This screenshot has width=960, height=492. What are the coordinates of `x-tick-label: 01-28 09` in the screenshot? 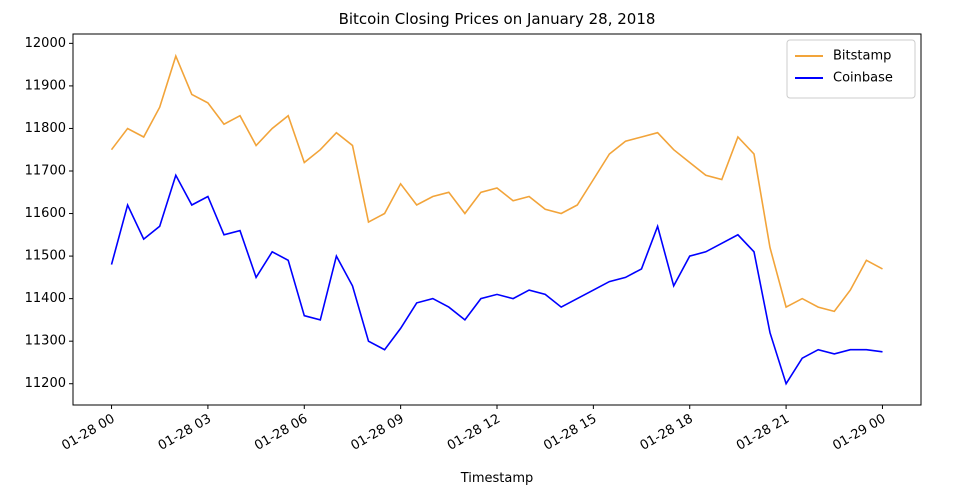 It's located at (378, 432).